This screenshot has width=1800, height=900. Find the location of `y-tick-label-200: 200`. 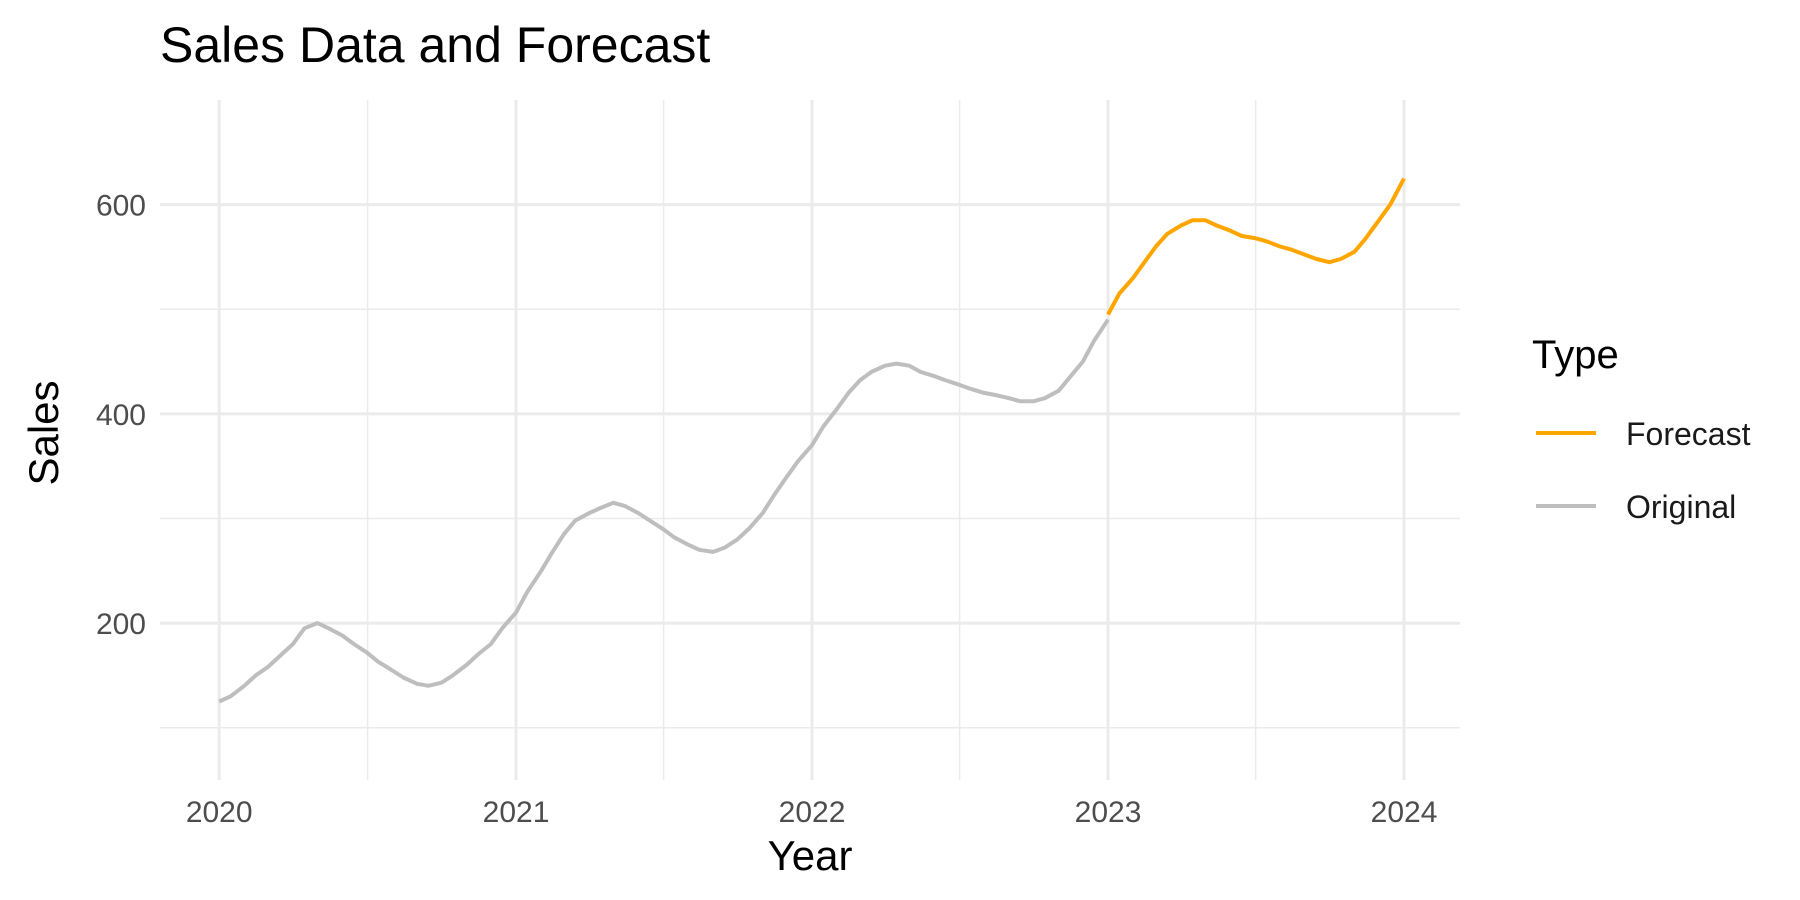

y-tick-label-200: 200 is located at coordinates (121, 624).